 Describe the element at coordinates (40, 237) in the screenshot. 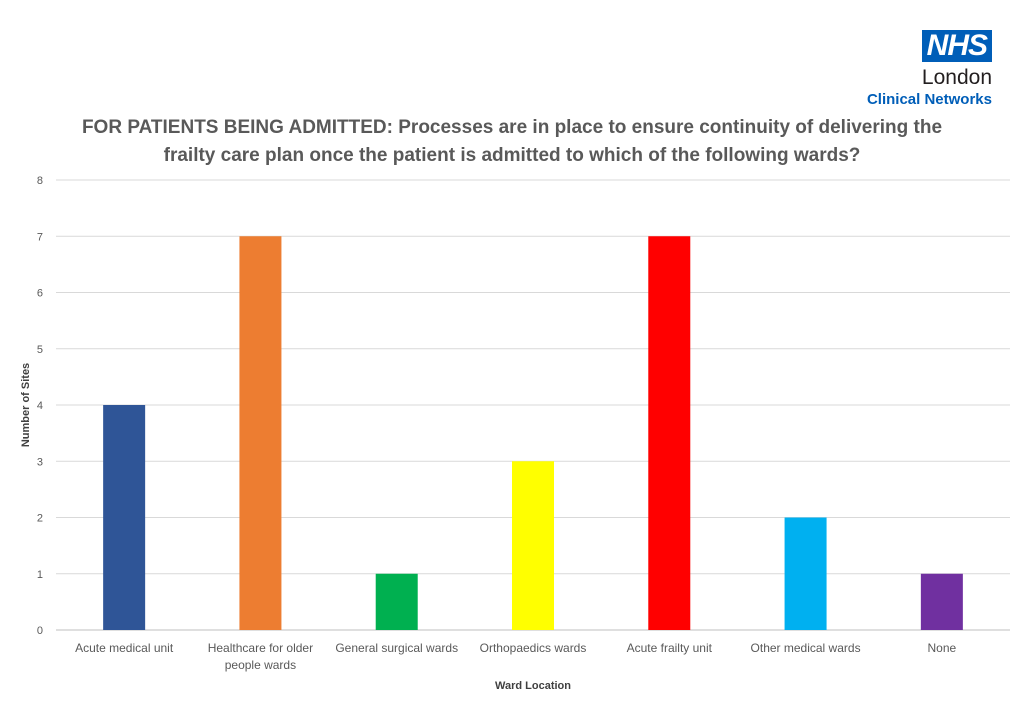

I see `y-tick-label: 7` at that location.